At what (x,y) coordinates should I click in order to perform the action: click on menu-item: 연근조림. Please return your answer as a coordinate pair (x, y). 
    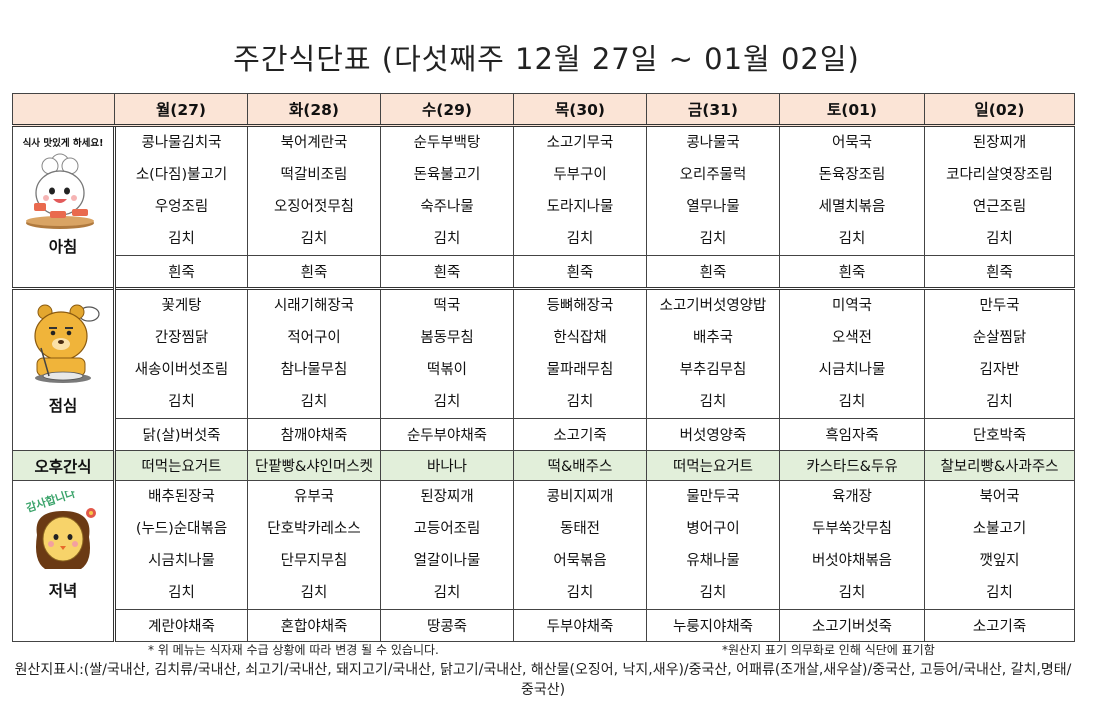
    Looking at the image, I should click on (999, 207).